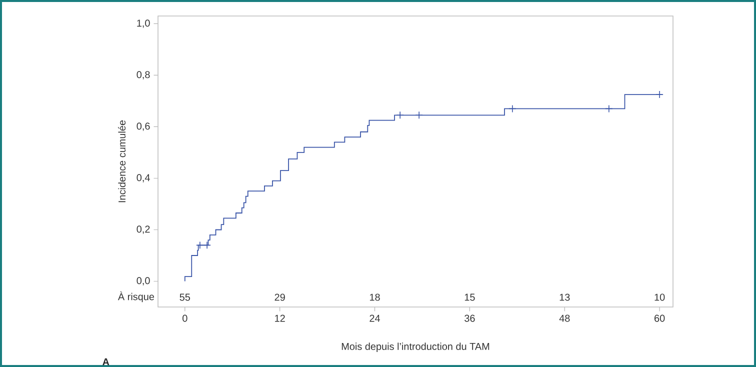  Describe the element at coordinates (659, 318) in the screenshot. I see `x-tick-label: 60` at that location.